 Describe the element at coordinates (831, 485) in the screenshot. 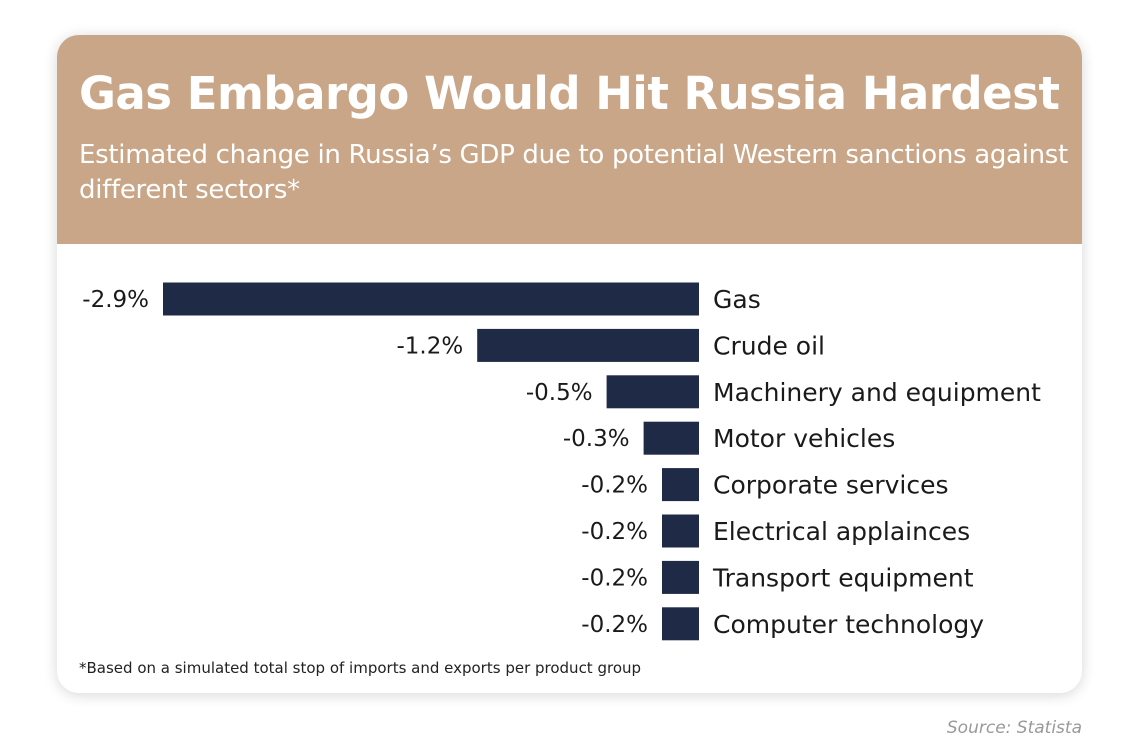

I see `category-label: Corporate services` at that location.